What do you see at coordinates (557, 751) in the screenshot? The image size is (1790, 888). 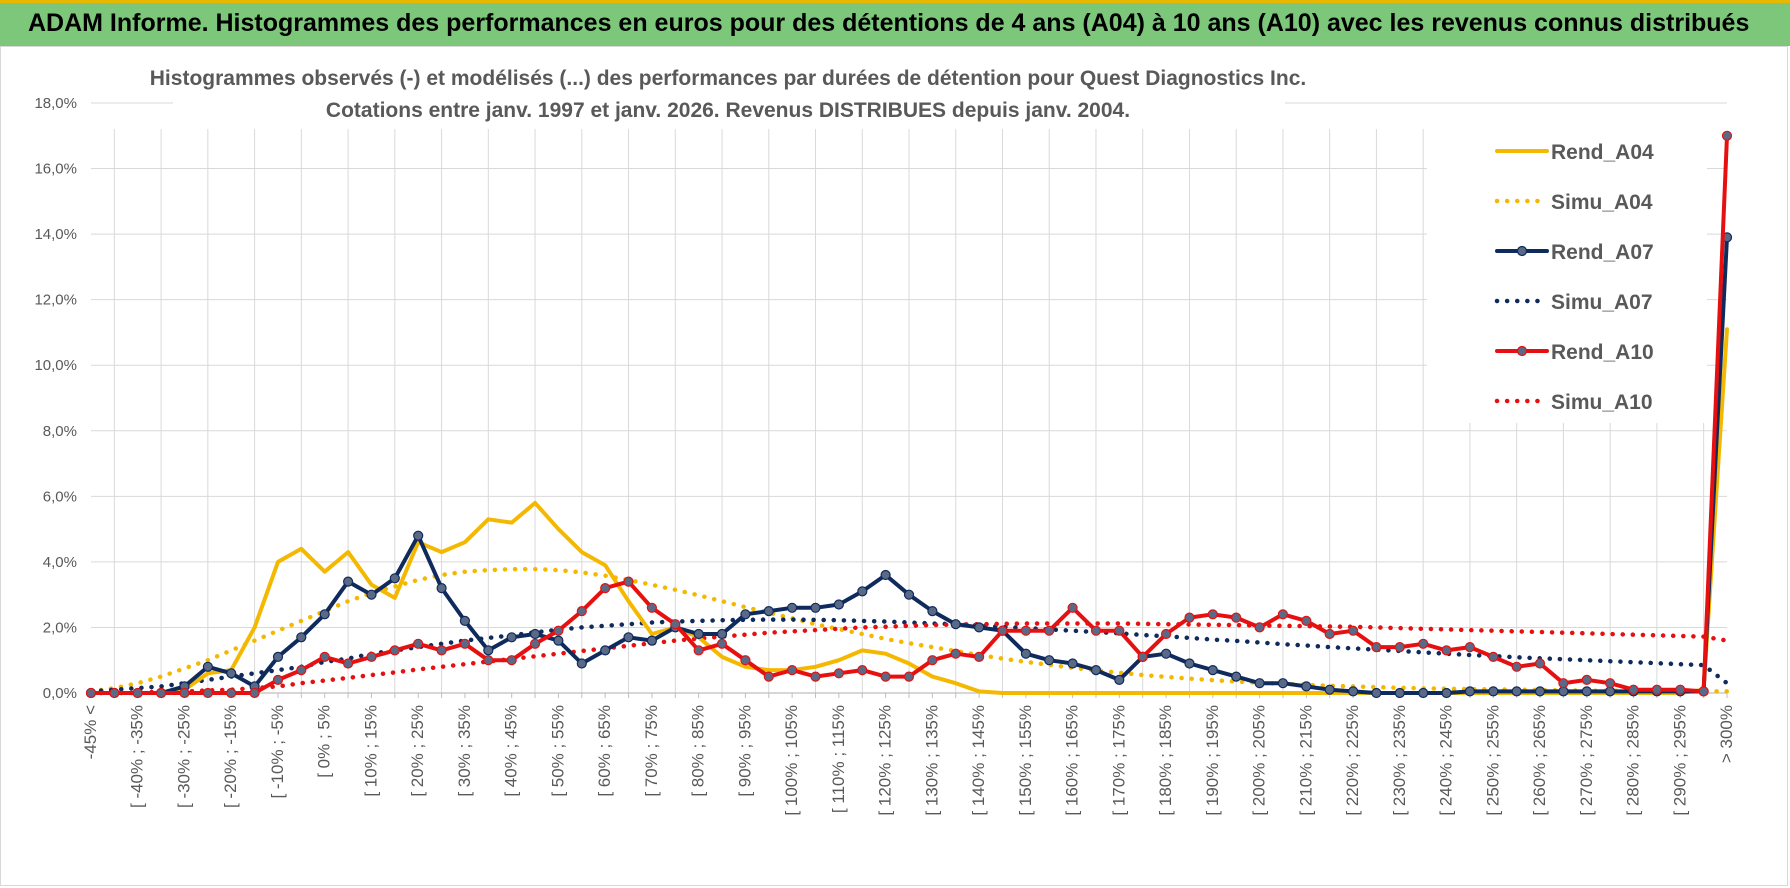 I see `x-tick-label: [ 50% ; 55%` at bounding box center [557, 751].